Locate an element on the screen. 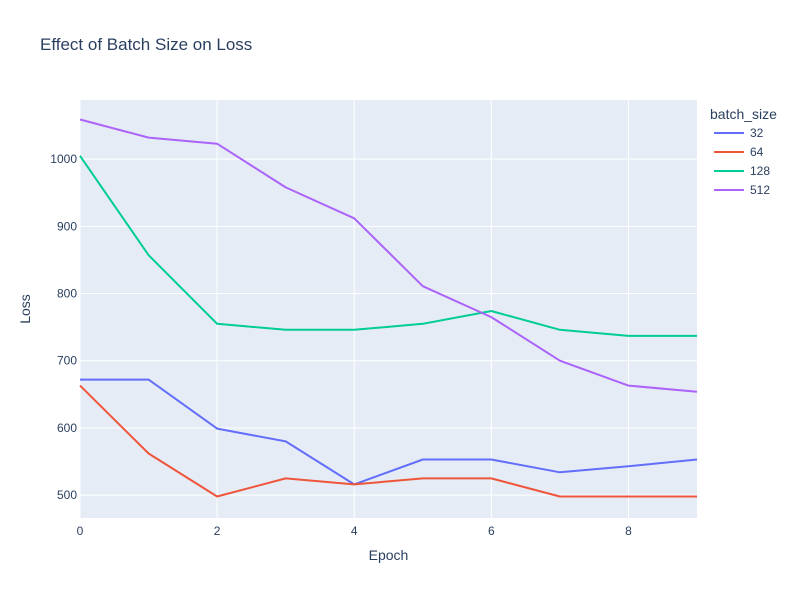  legend-item-32: 32 is located at coordinates (739, 133).